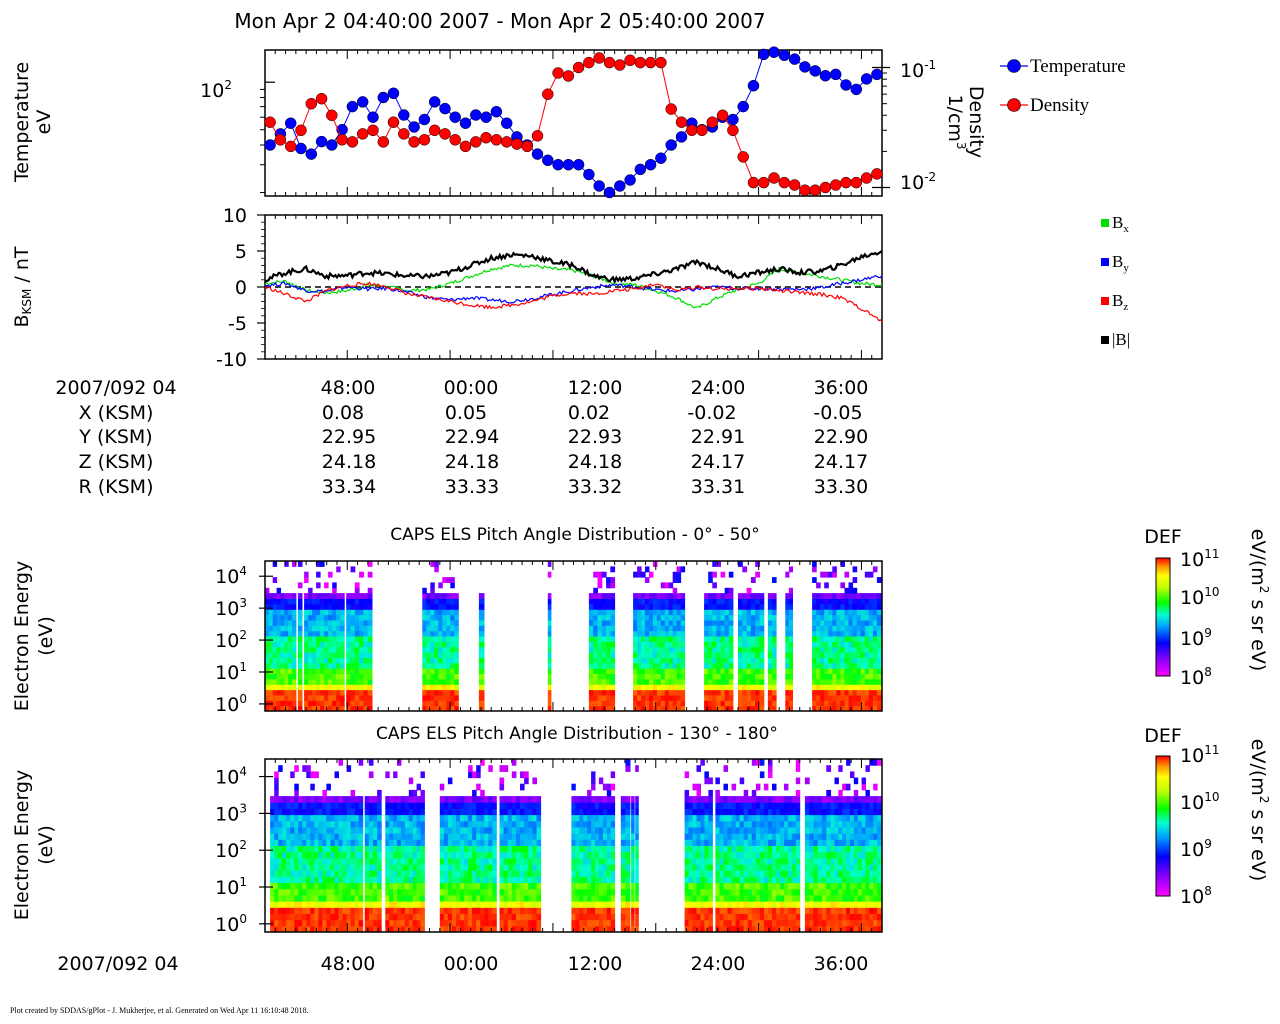 This screenshot has width=1280, height=1024. Describe the element at coordinates (712, 122) in the screenshot. I see `density-point` at that location.